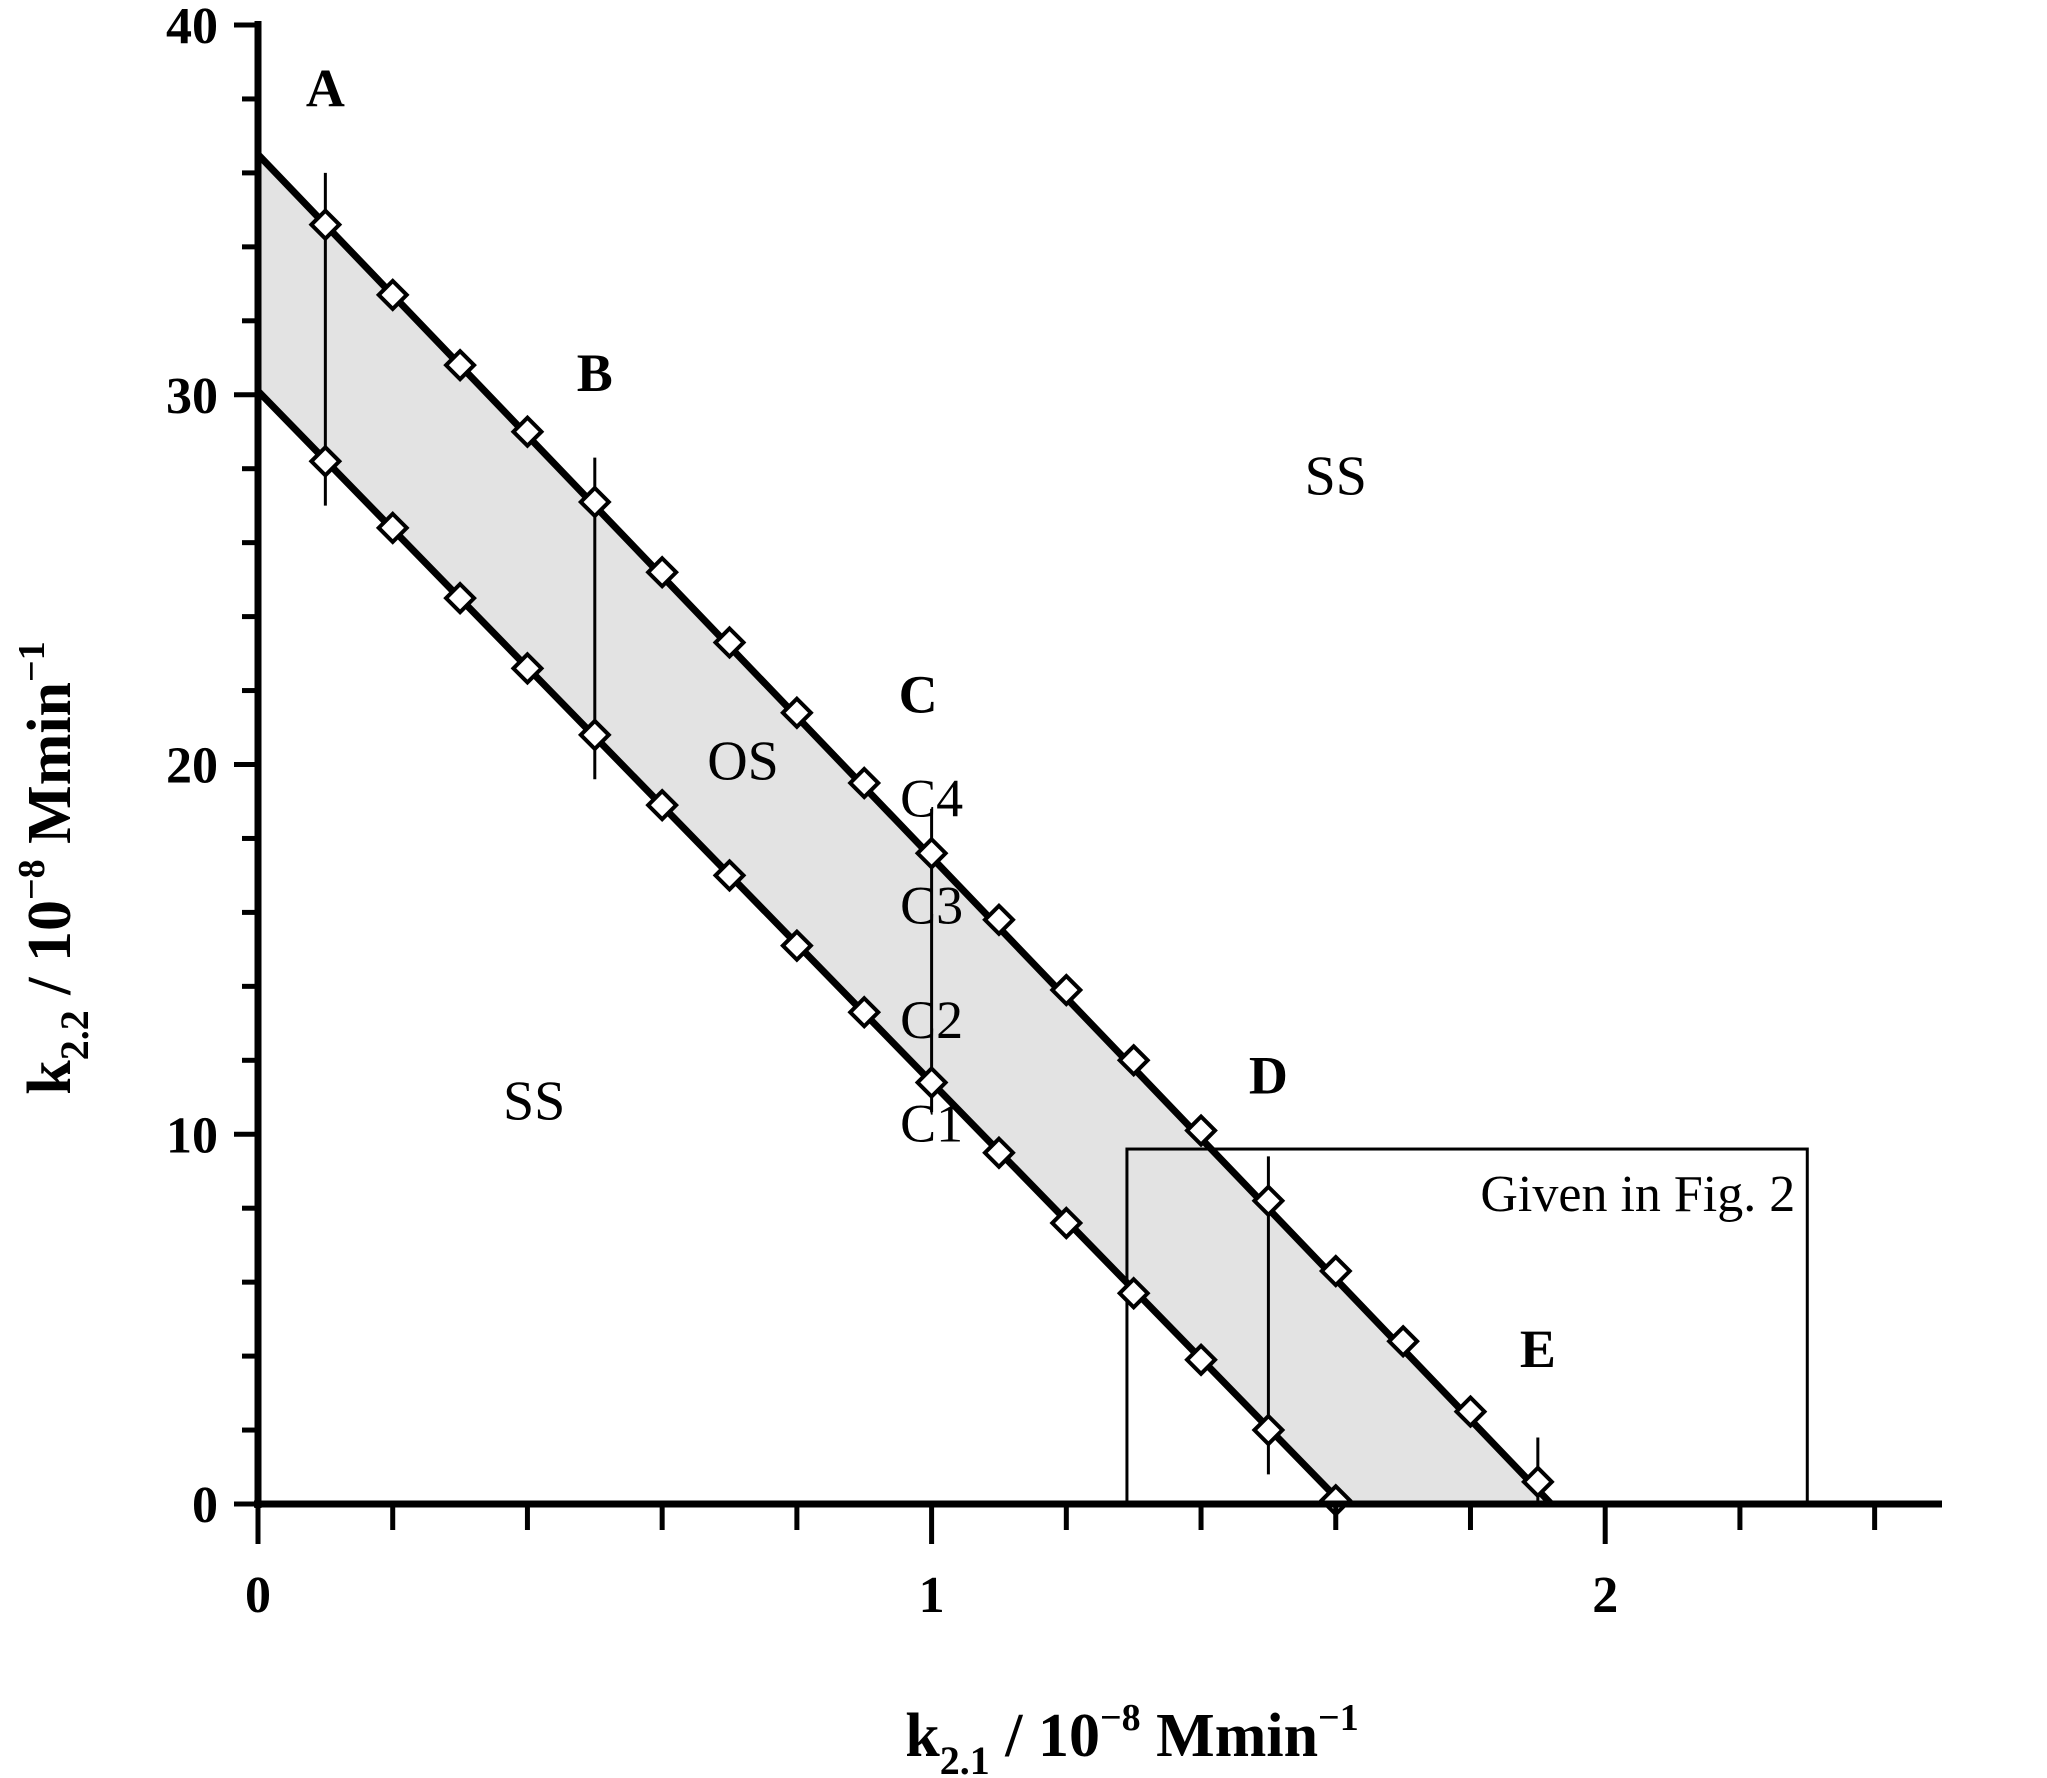 The width and height of the screenshot is (2047, 1778). What do you see at coordinates (1131, 1737) in the screenshot?
I see `x-axis-title: k2.1 / 10−8 Mmin−1` at bounding box center [1131, 1737].